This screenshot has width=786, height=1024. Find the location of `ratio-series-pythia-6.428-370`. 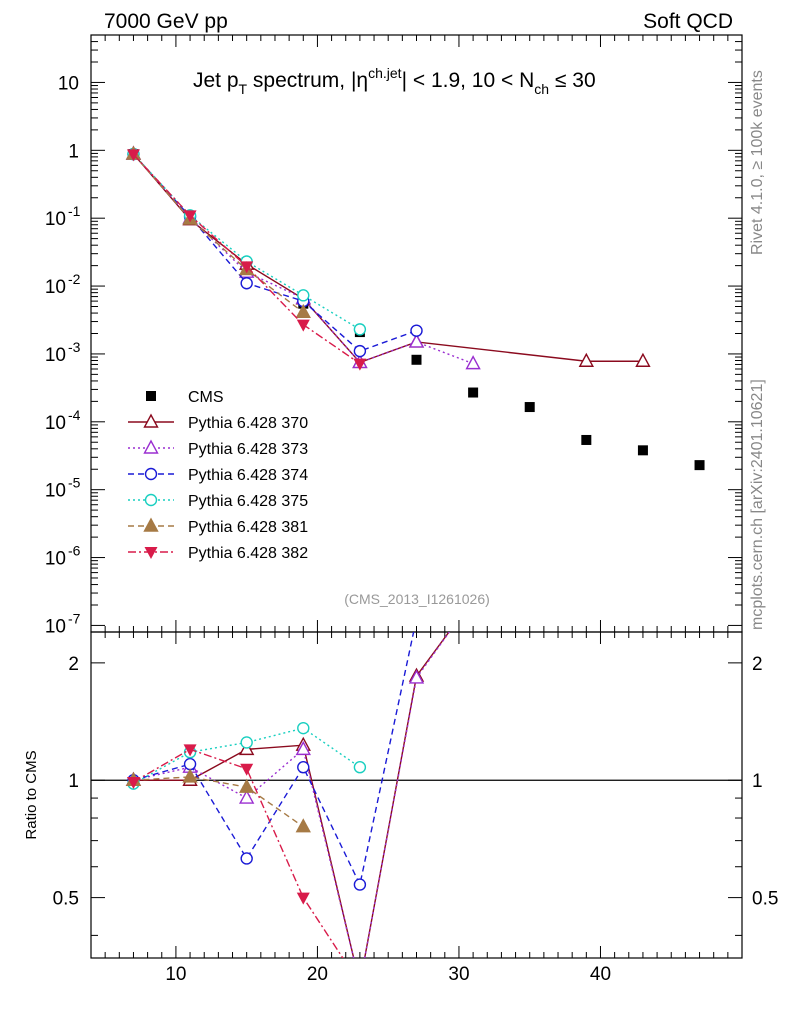

ratio-series-pythia-6.428-370 is located at coordinates (287, 810).